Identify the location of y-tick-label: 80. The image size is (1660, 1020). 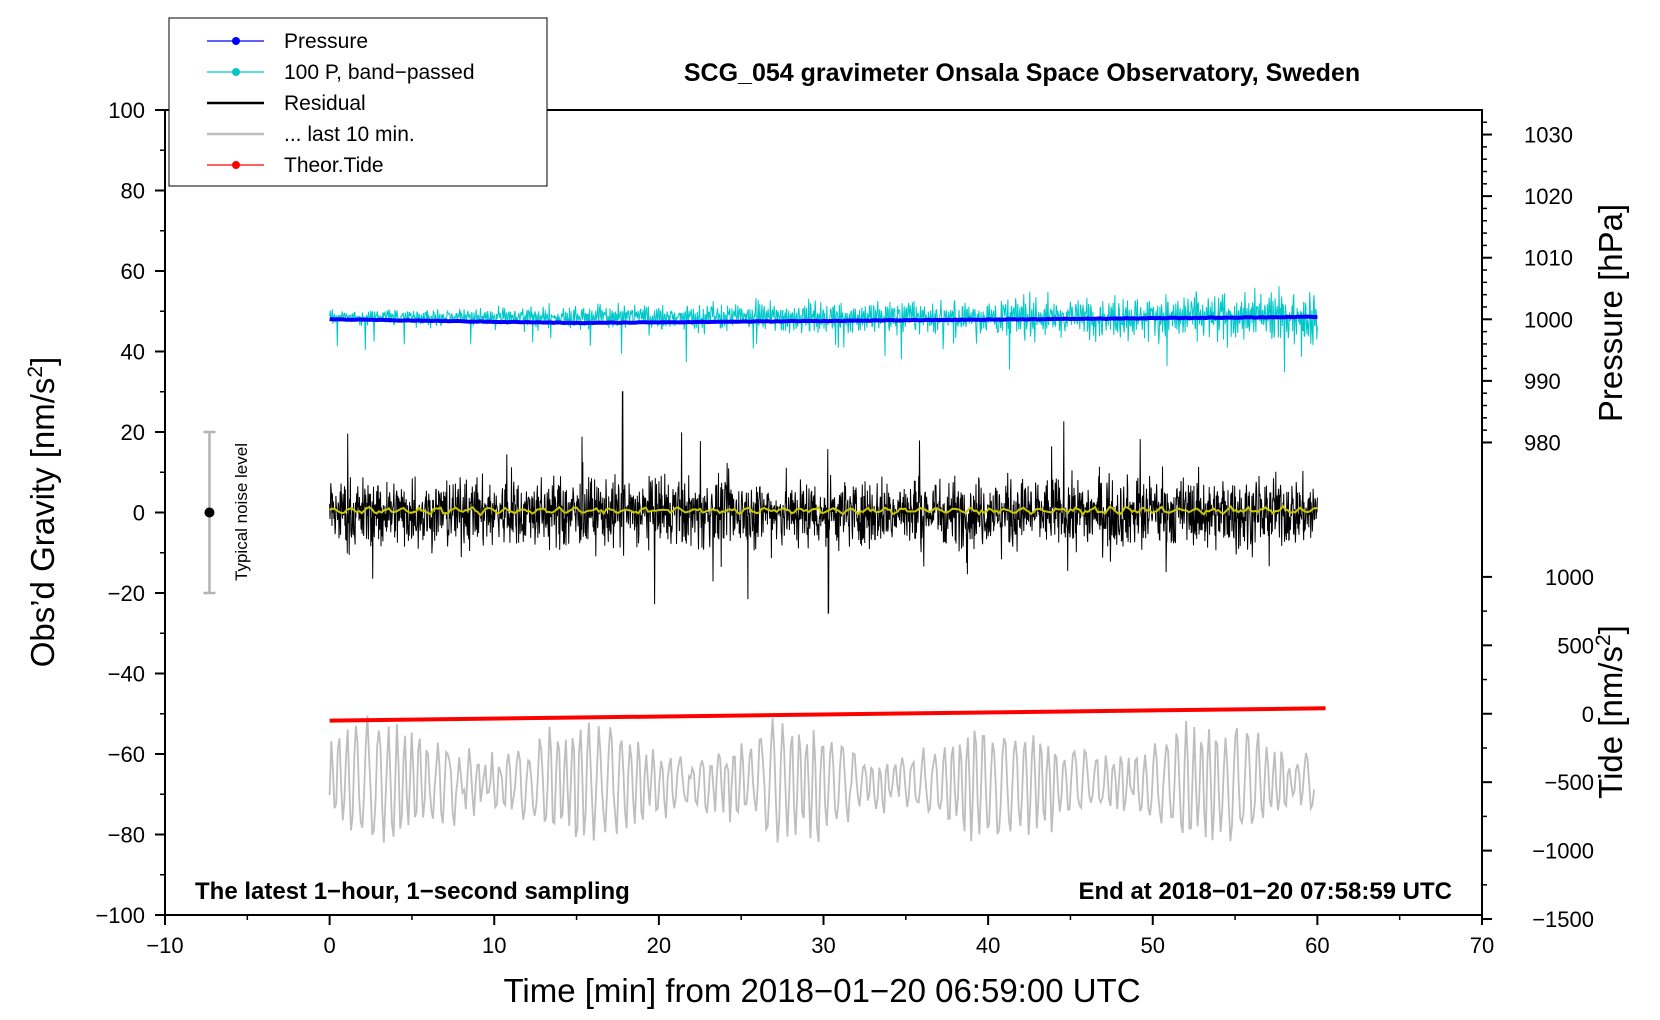
(133, 191).